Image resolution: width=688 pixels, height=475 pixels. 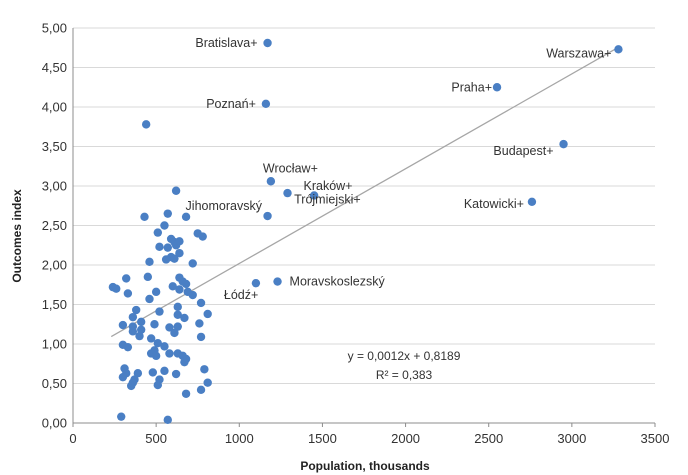 What do you see at coordinates (404, 375) in the screenshot?
I see `r-squared: R² = 0,383` at bounding box center [404, 375].